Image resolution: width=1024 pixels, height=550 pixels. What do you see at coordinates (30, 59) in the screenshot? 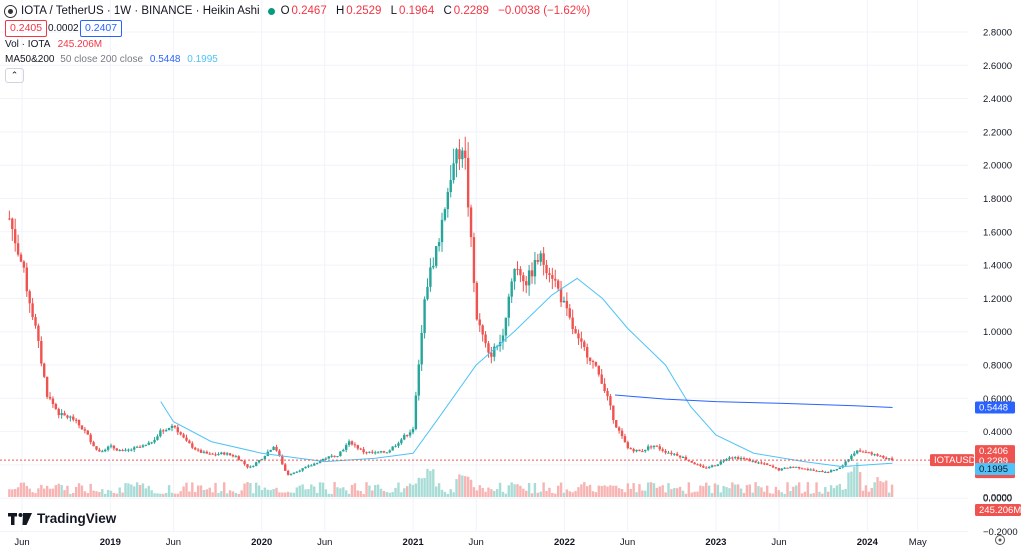
I see `ma-label: MA50&200` at bounding box center [30, 59].